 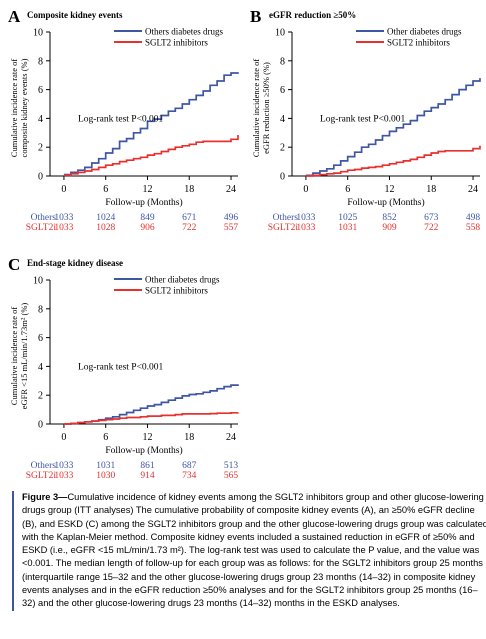 What do you see at coordinates (45, 497) in the screenshot?
I see `caption-lead: Figure 3—` at bounding box center [45, 497].